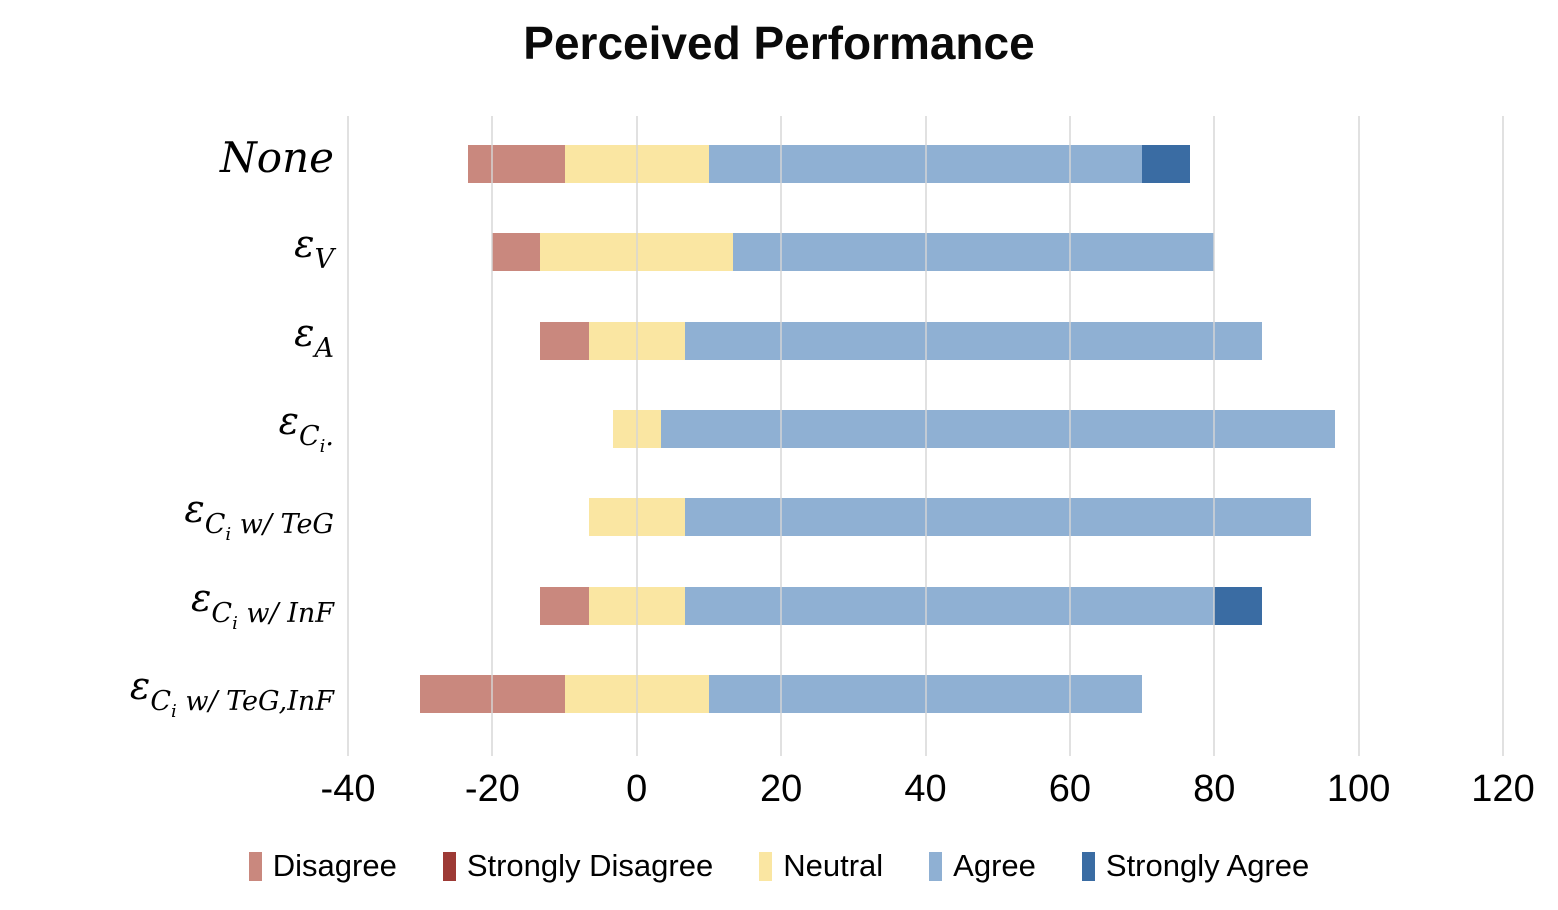 Image resolution: width=1558 pixels, height=910 pixels. Describe the element at coordinates (329, 436) in the screenshot. I see `y-label-subscript-text: .` at that location.